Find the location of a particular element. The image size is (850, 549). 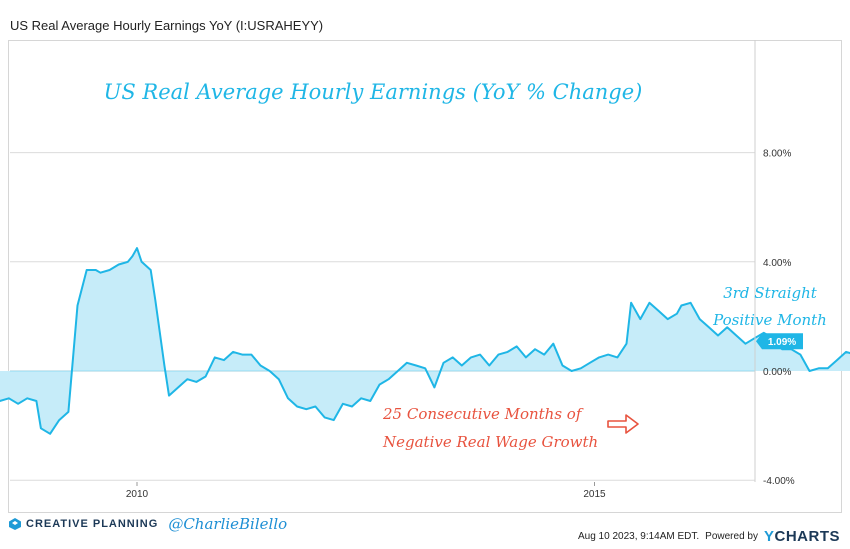

author-handle: @CharlieBilello is located at coordinates (228, 524).